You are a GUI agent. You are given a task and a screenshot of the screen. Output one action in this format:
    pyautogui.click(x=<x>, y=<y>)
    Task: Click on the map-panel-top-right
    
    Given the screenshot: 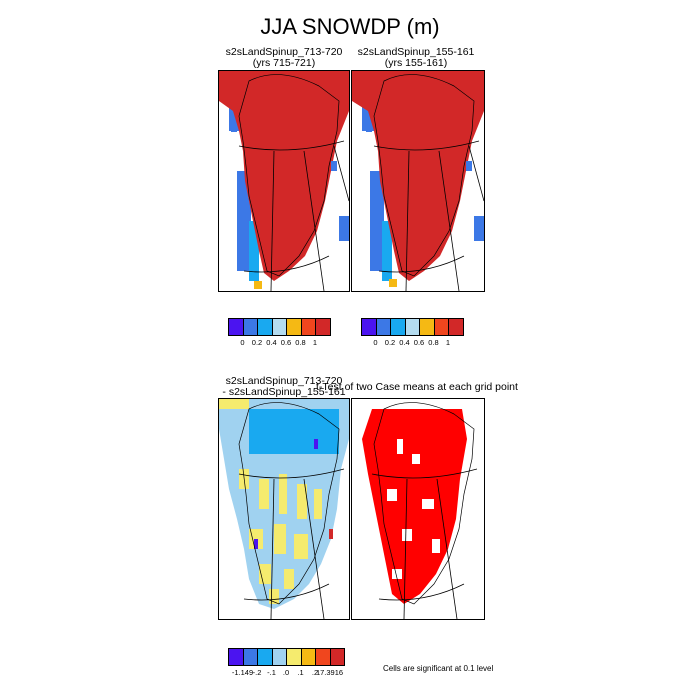 What is the action you would take?
    pyautogui.click(x=418, y=181)
    